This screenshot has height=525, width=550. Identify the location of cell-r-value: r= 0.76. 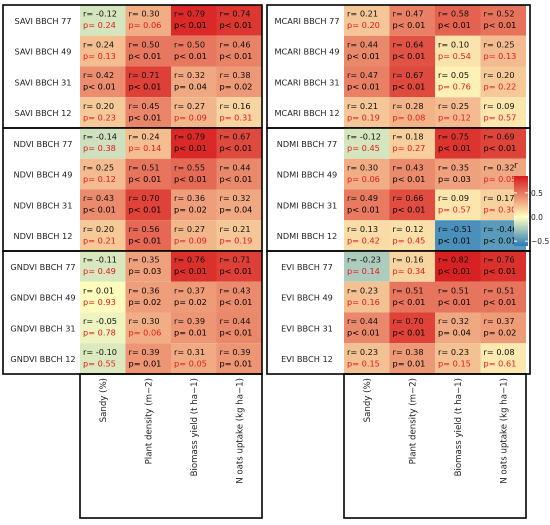
(499, 260).